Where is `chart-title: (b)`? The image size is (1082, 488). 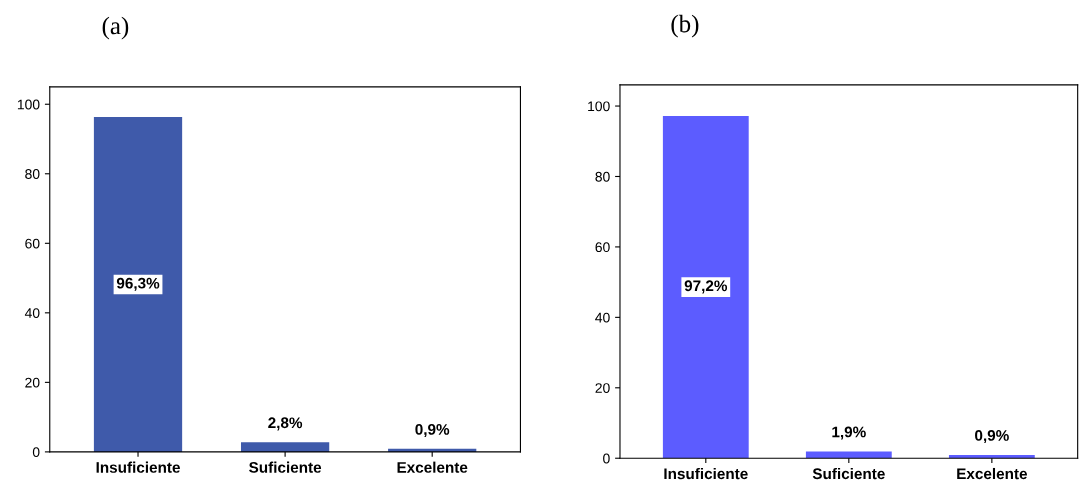 chart-title: (b) is located at coordinates (685, 26).